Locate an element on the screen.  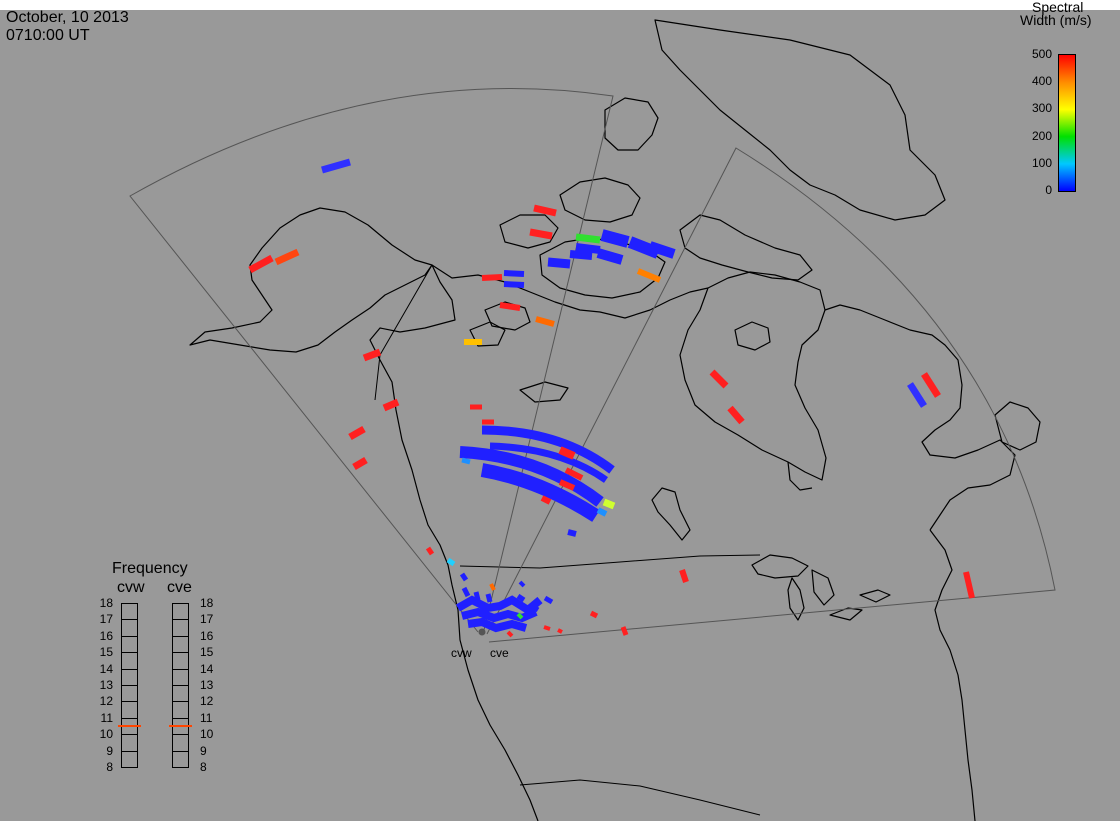
radar-site-marker is located at coordinates (482, 632).